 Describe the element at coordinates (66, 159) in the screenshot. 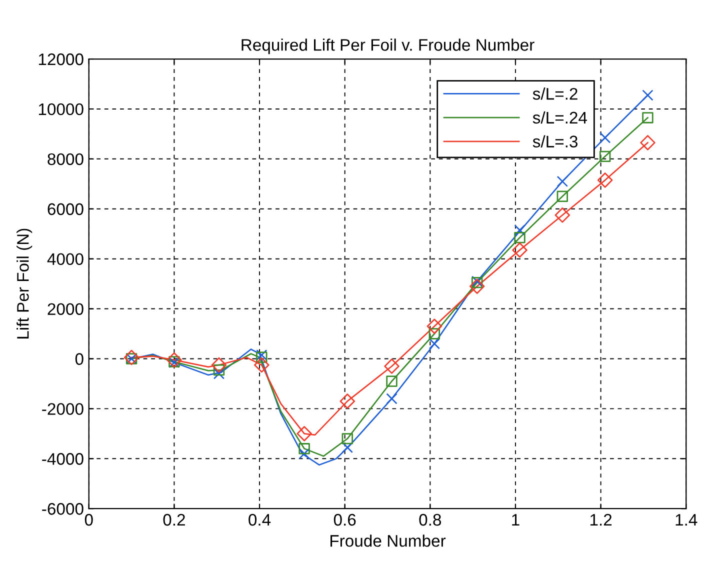

I see `y-tick-label: 8000` at that location.